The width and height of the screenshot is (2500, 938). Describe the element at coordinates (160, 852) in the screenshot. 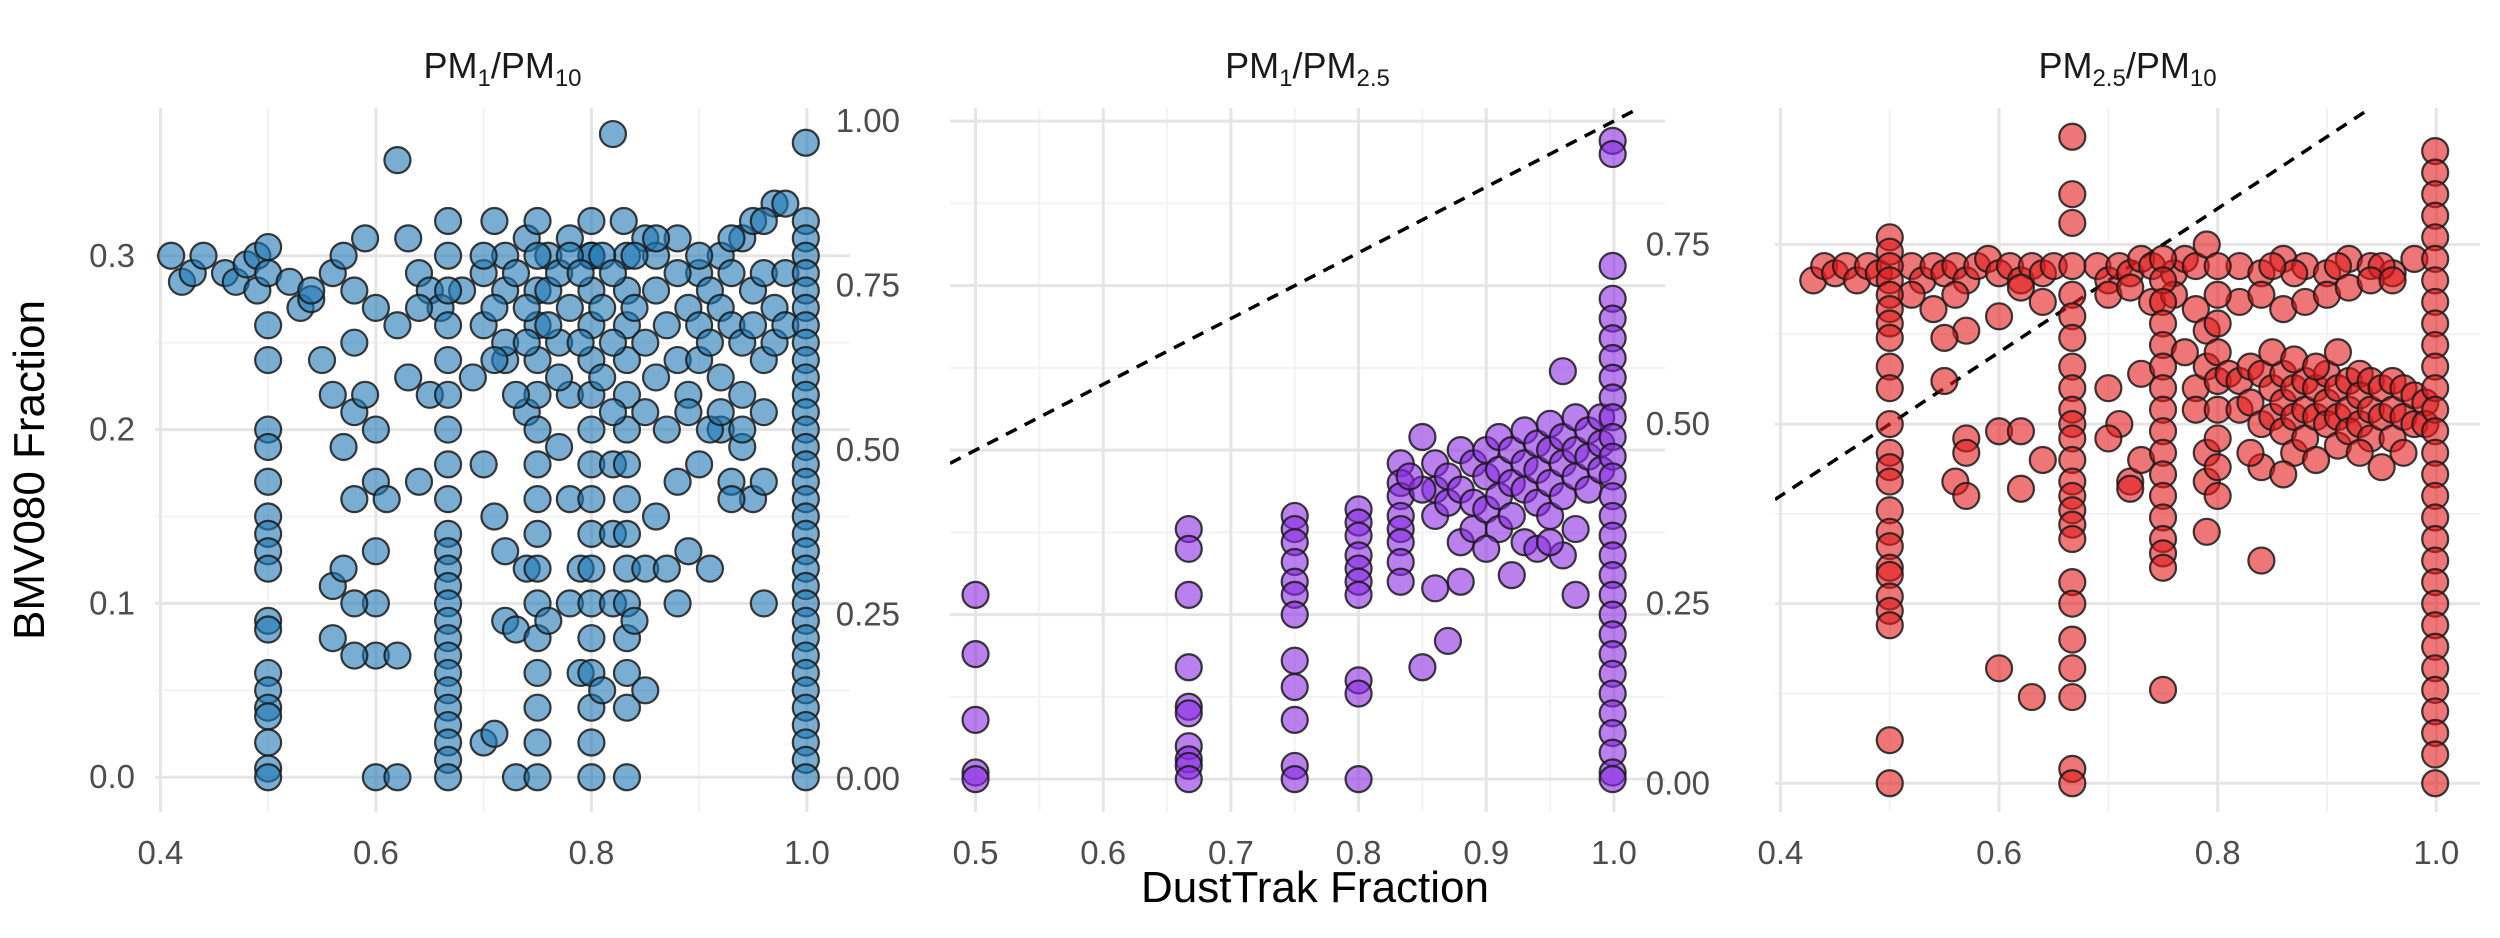

I see `x-tick-label: 0.4` at that location.